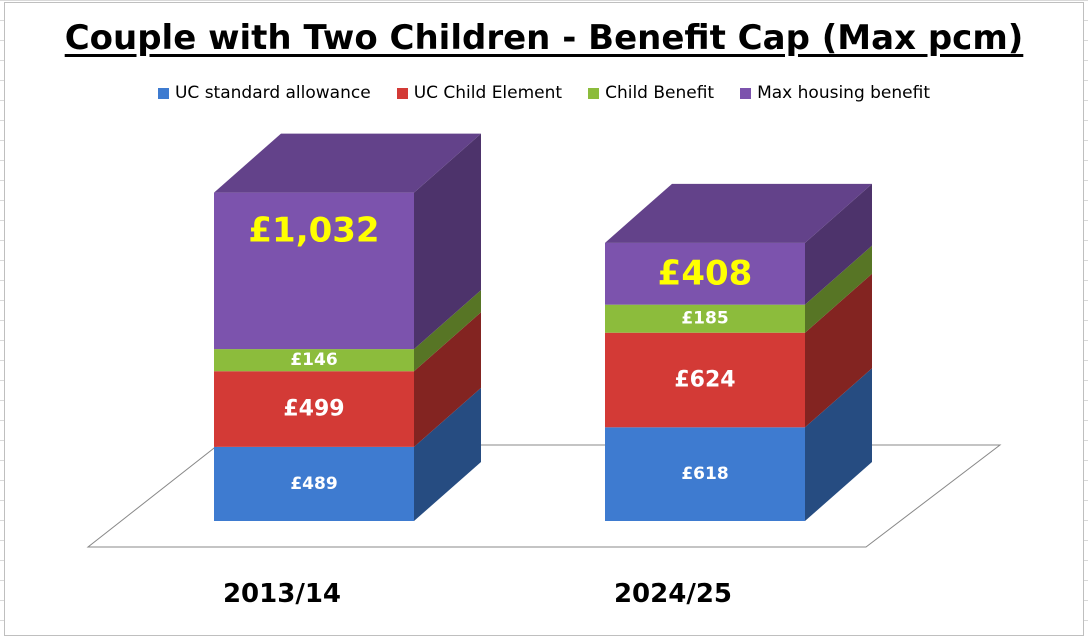 The height and width of the screenshot is (638, 1088). Describe the element at coordinates (488, 93) in the screenshot. I see `legend-label: UC Child Element` at that location.